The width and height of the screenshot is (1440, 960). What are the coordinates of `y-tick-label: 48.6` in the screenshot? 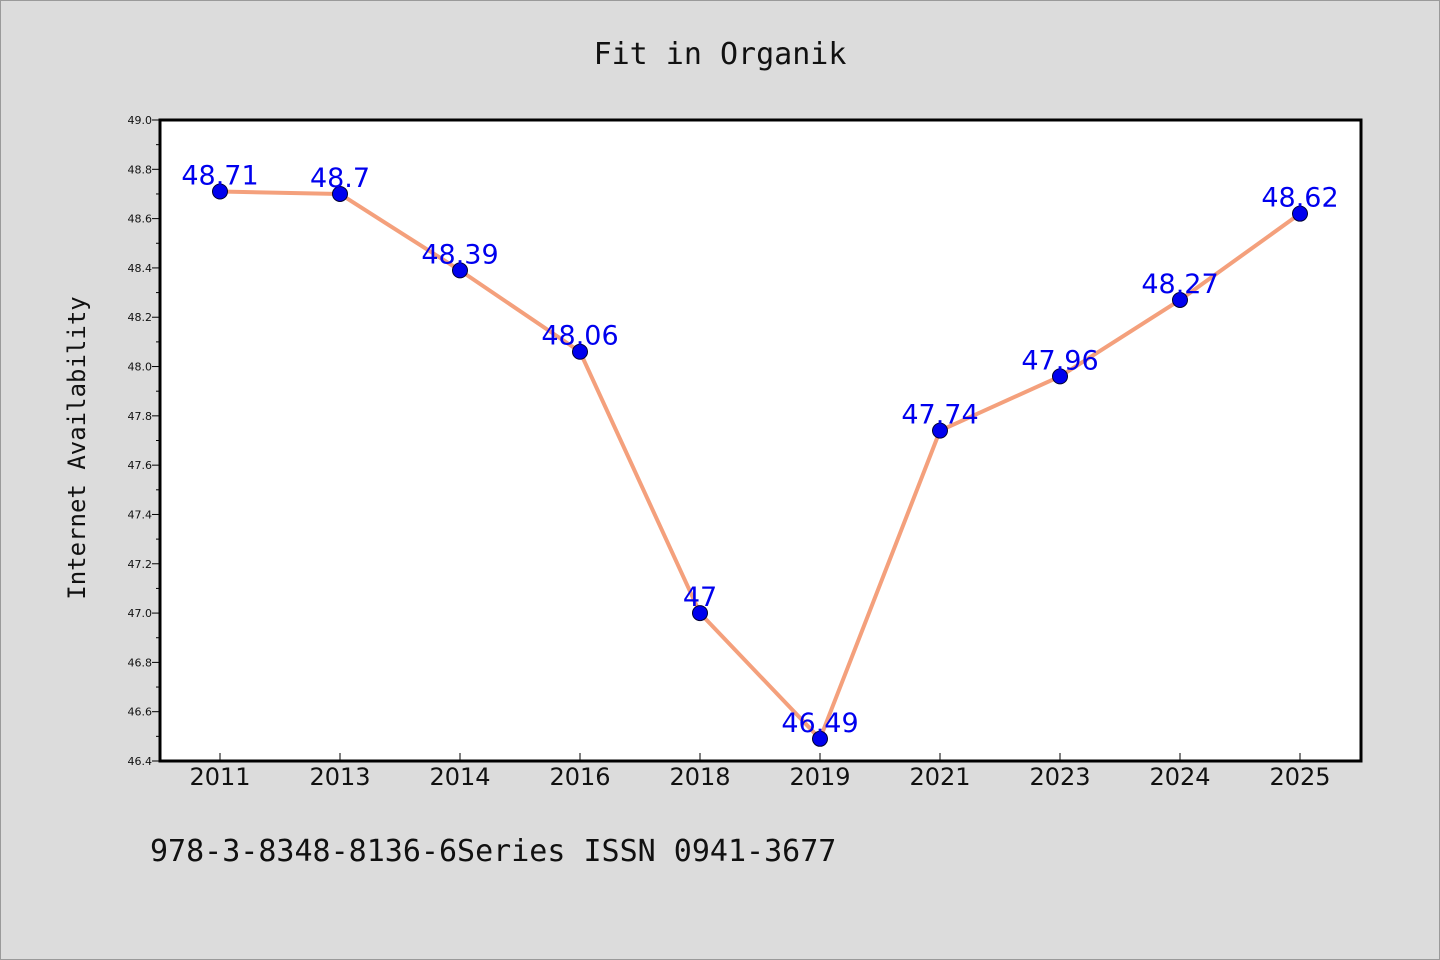 It's located at (140, 219).